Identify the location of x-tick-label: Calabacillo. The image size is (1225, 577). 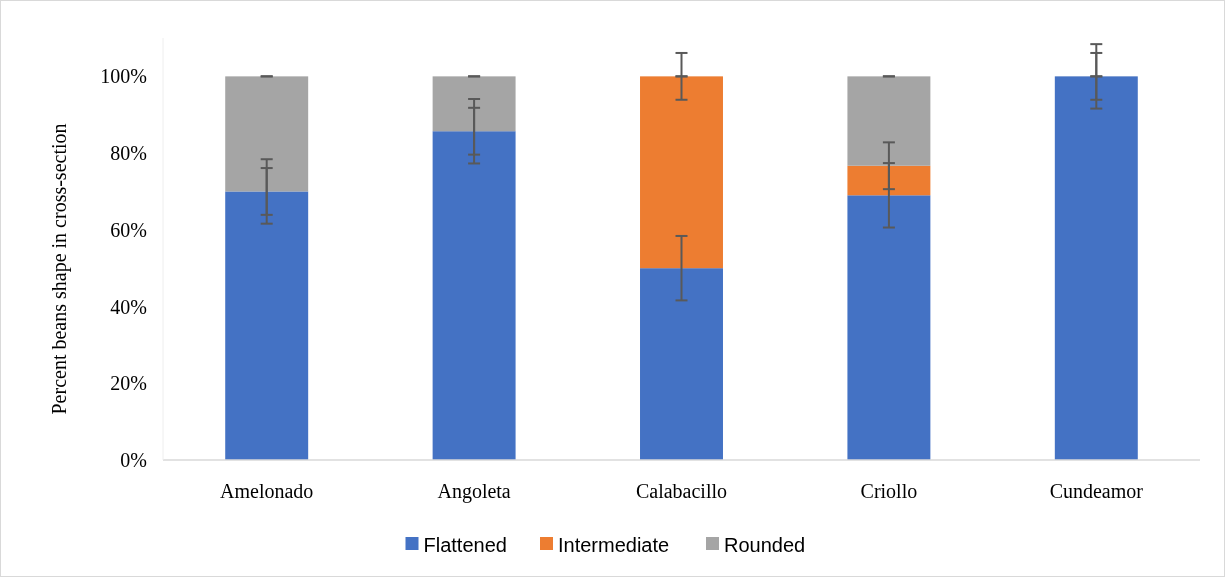
(681, 491).